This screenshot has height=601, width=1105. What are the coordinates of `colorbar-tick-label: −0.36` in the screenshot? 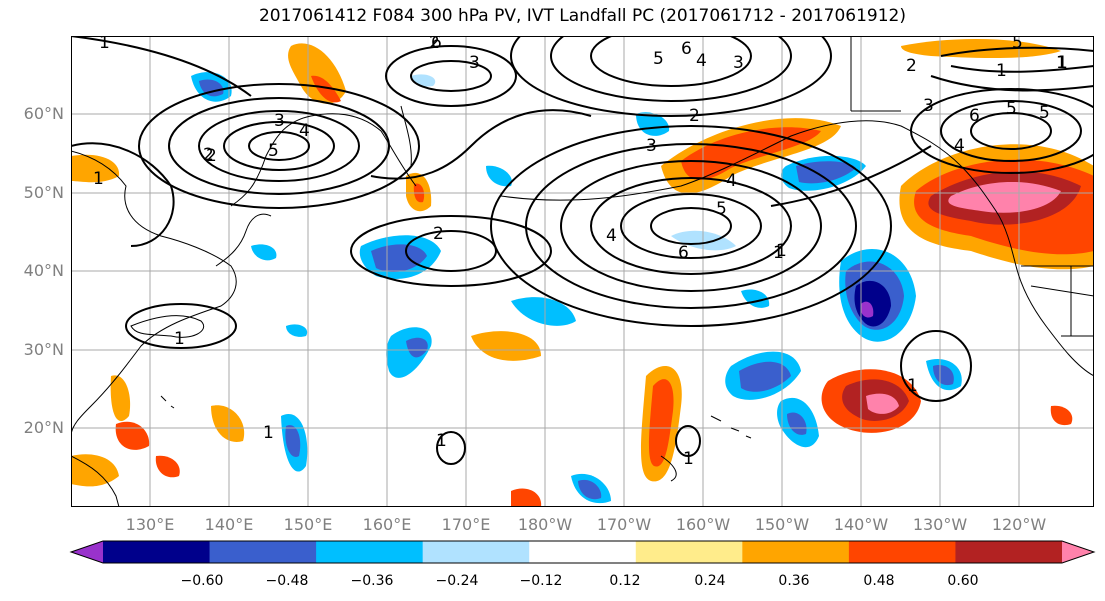 It's located at (372, 581).